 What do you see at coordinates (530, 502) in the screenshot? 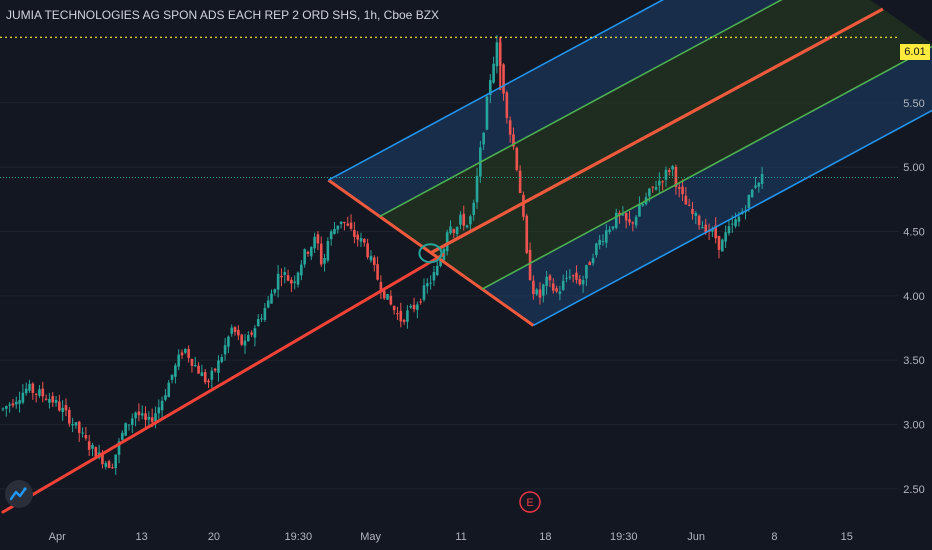
I see `earnings-event-marker` at bounding box center [530, 502].